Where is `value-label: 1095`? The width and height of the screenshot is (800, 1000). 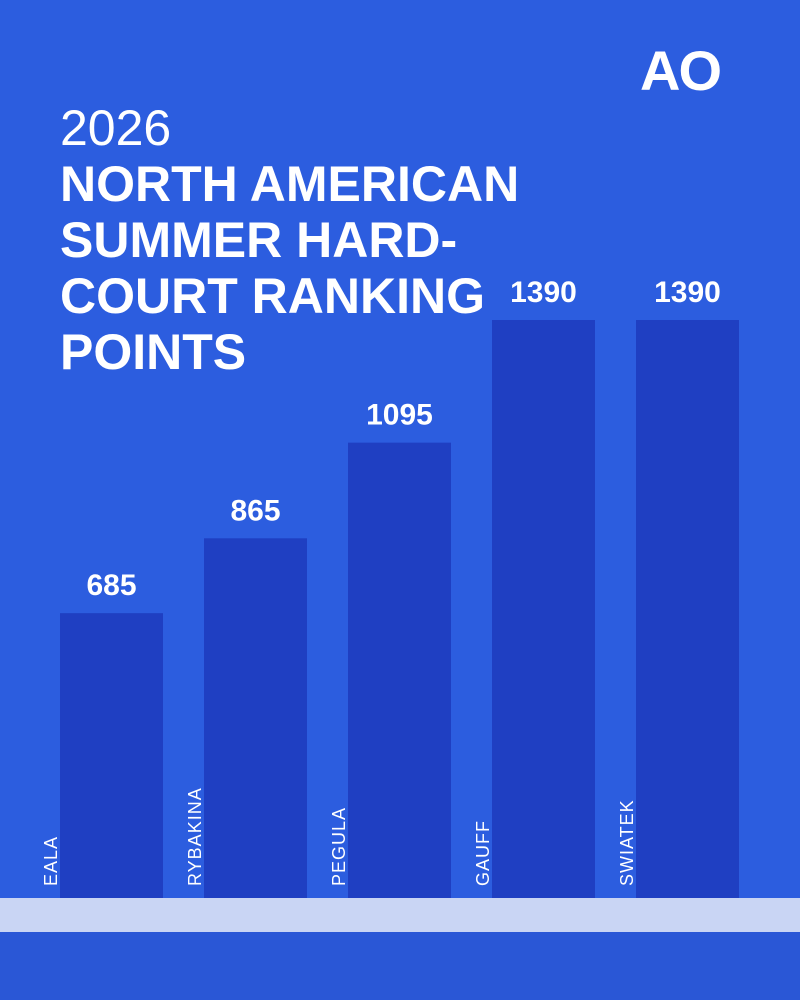
value-label: 1095 is located at coordinates (399, 415).